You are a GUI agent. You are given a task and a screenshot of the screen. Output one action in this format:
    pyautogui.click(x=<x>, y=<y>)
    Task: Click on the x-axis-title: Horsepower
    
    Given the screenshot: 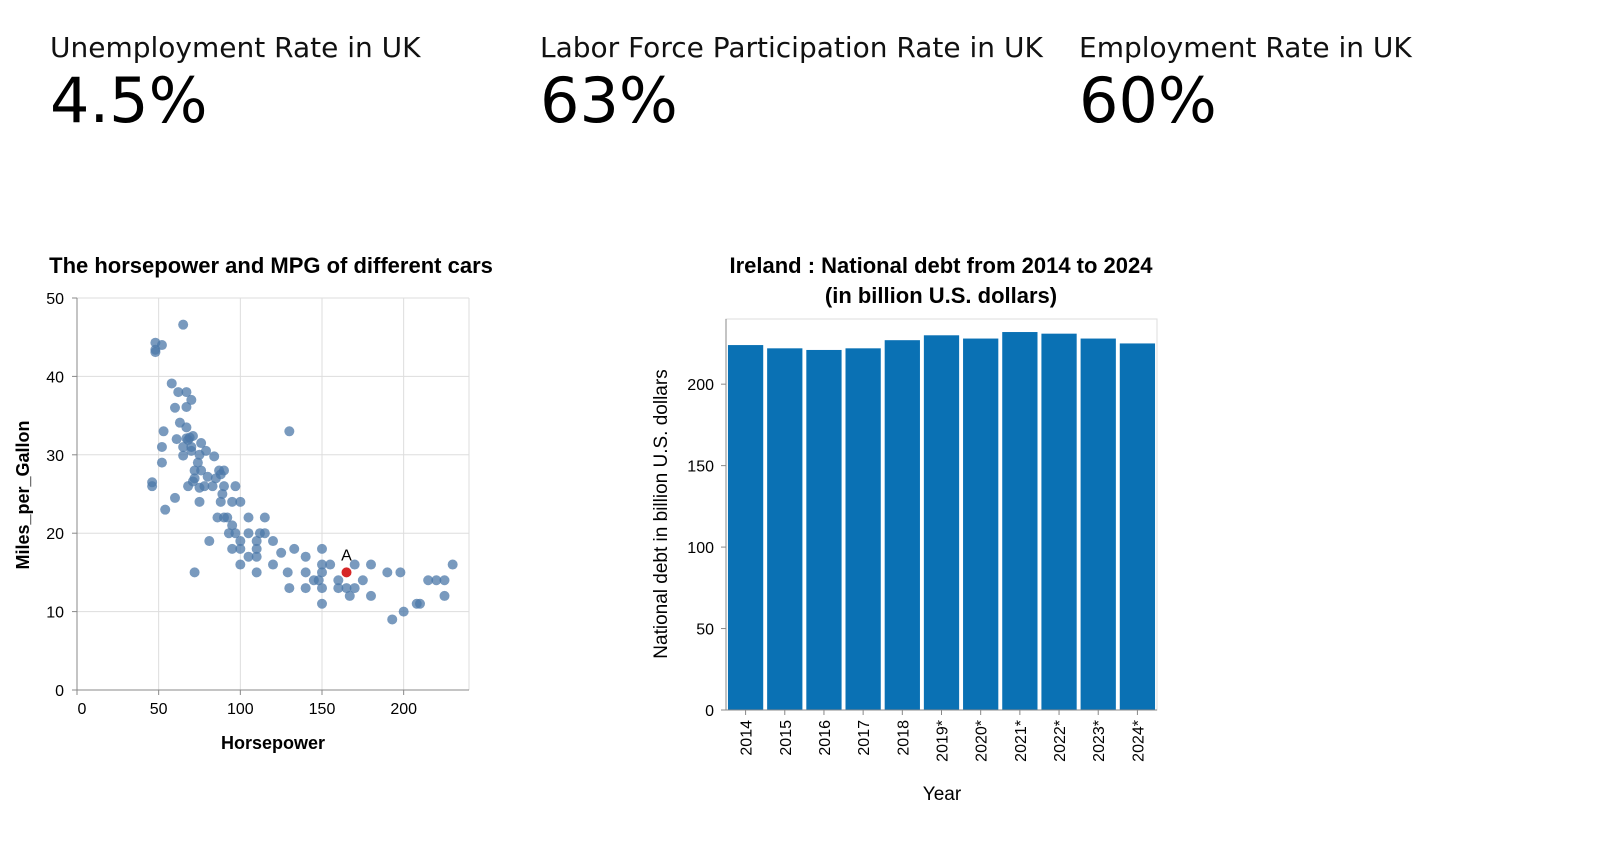 What is the action you would take?
    pyautogui.click(x=273, y=743)
    